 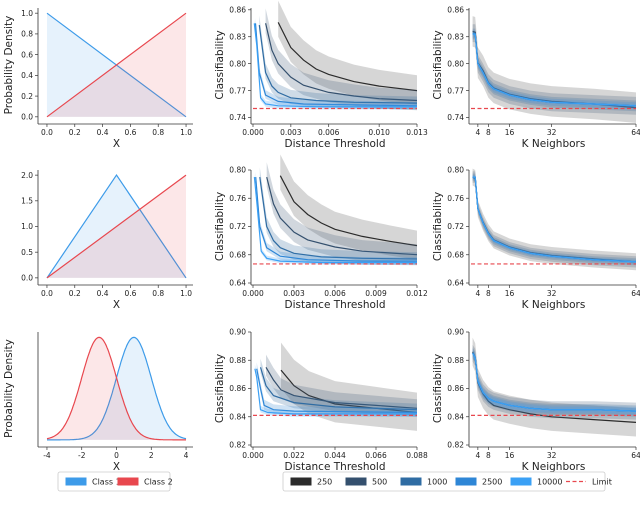 I want to click on y-tick-label: 2.0, so click(x=27, y=175).